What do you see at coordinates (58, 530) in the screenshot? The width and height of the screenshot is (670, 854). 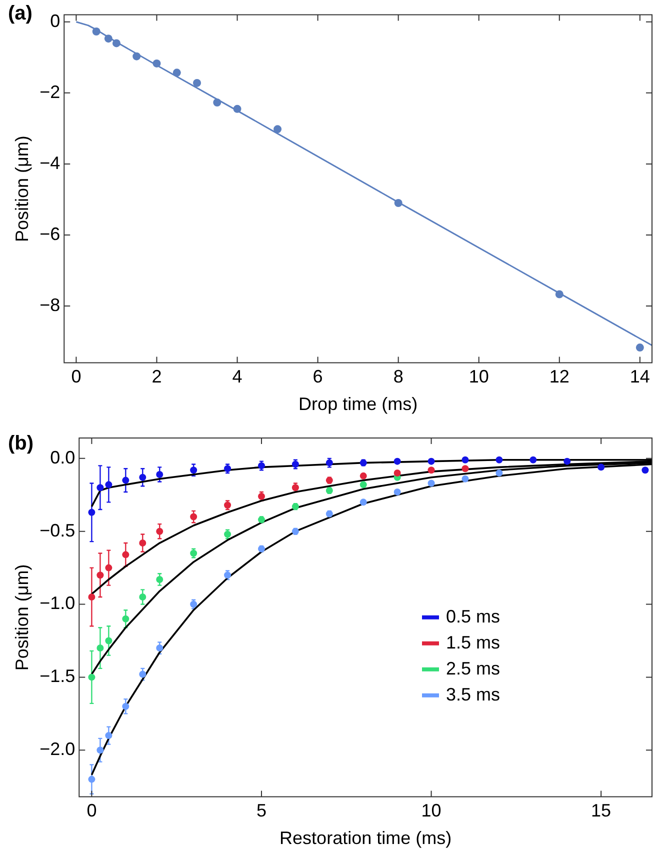 I see `y-tick-label: −0.5` at bounding box center [58, 530].